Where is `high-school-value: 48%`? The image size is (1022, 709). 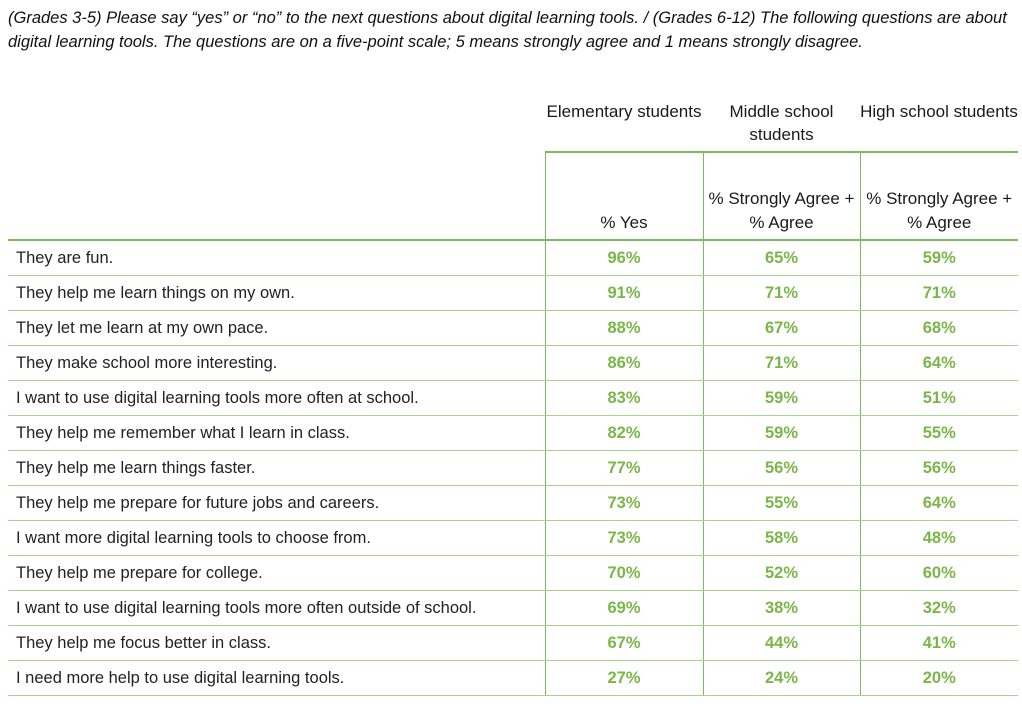
high-school-value: 48% is located at coordinates (938, 538).